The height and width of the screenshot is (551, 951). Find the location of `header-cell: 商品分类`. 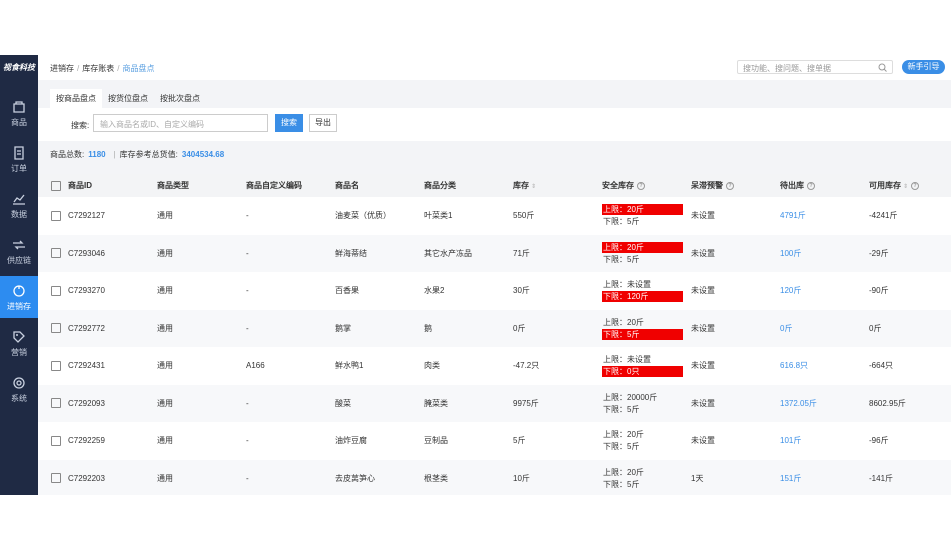

header-cell: 商品分类 is located at coordinates (468, 185).